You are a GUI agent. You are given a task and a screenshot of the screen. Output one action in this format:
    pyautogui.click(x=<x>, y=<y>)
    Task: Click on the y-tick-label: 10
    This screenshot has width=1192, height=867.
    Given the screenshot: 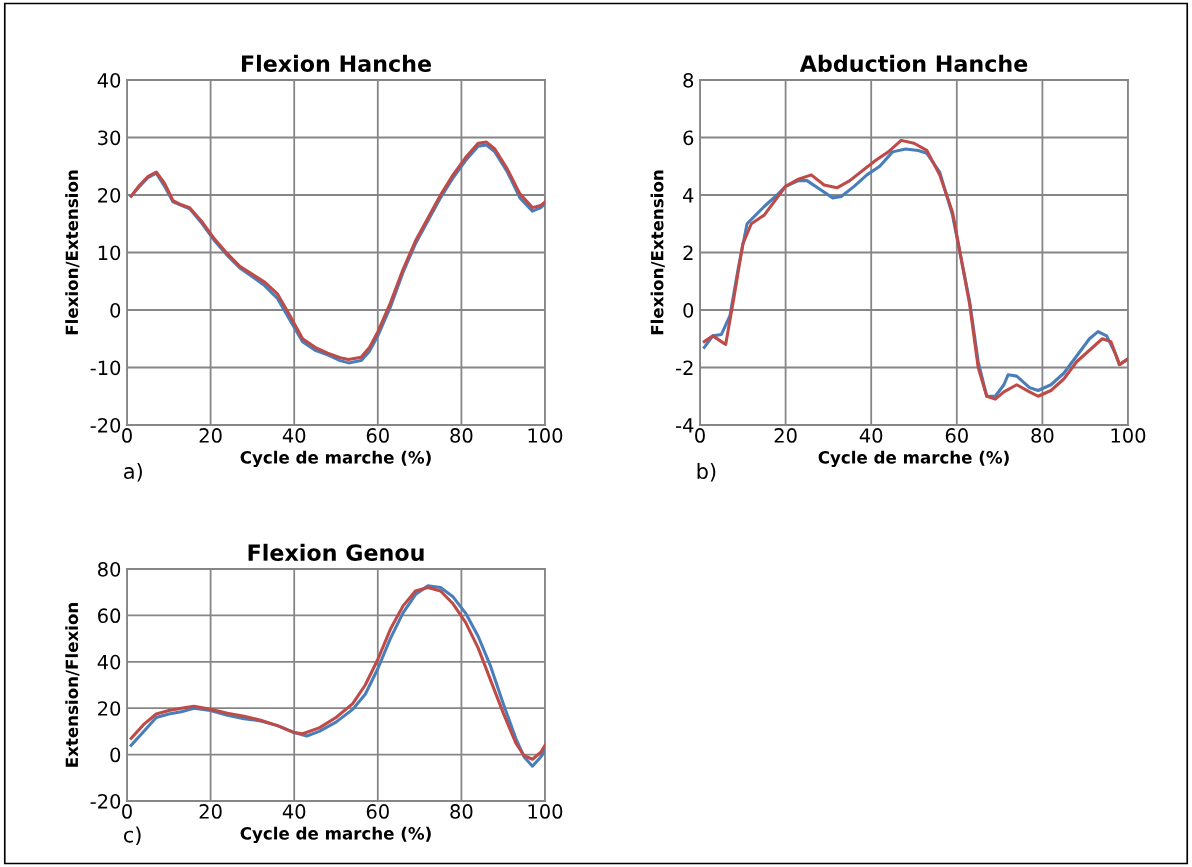 What is the action you would take?
    pyautogui.click(x=109, y=253)
    